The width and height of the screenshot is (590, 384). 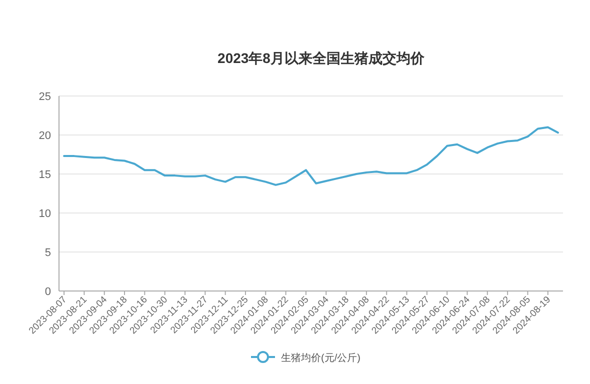 I want to click on y-tick-label: 20, so click(x=44, y=136).